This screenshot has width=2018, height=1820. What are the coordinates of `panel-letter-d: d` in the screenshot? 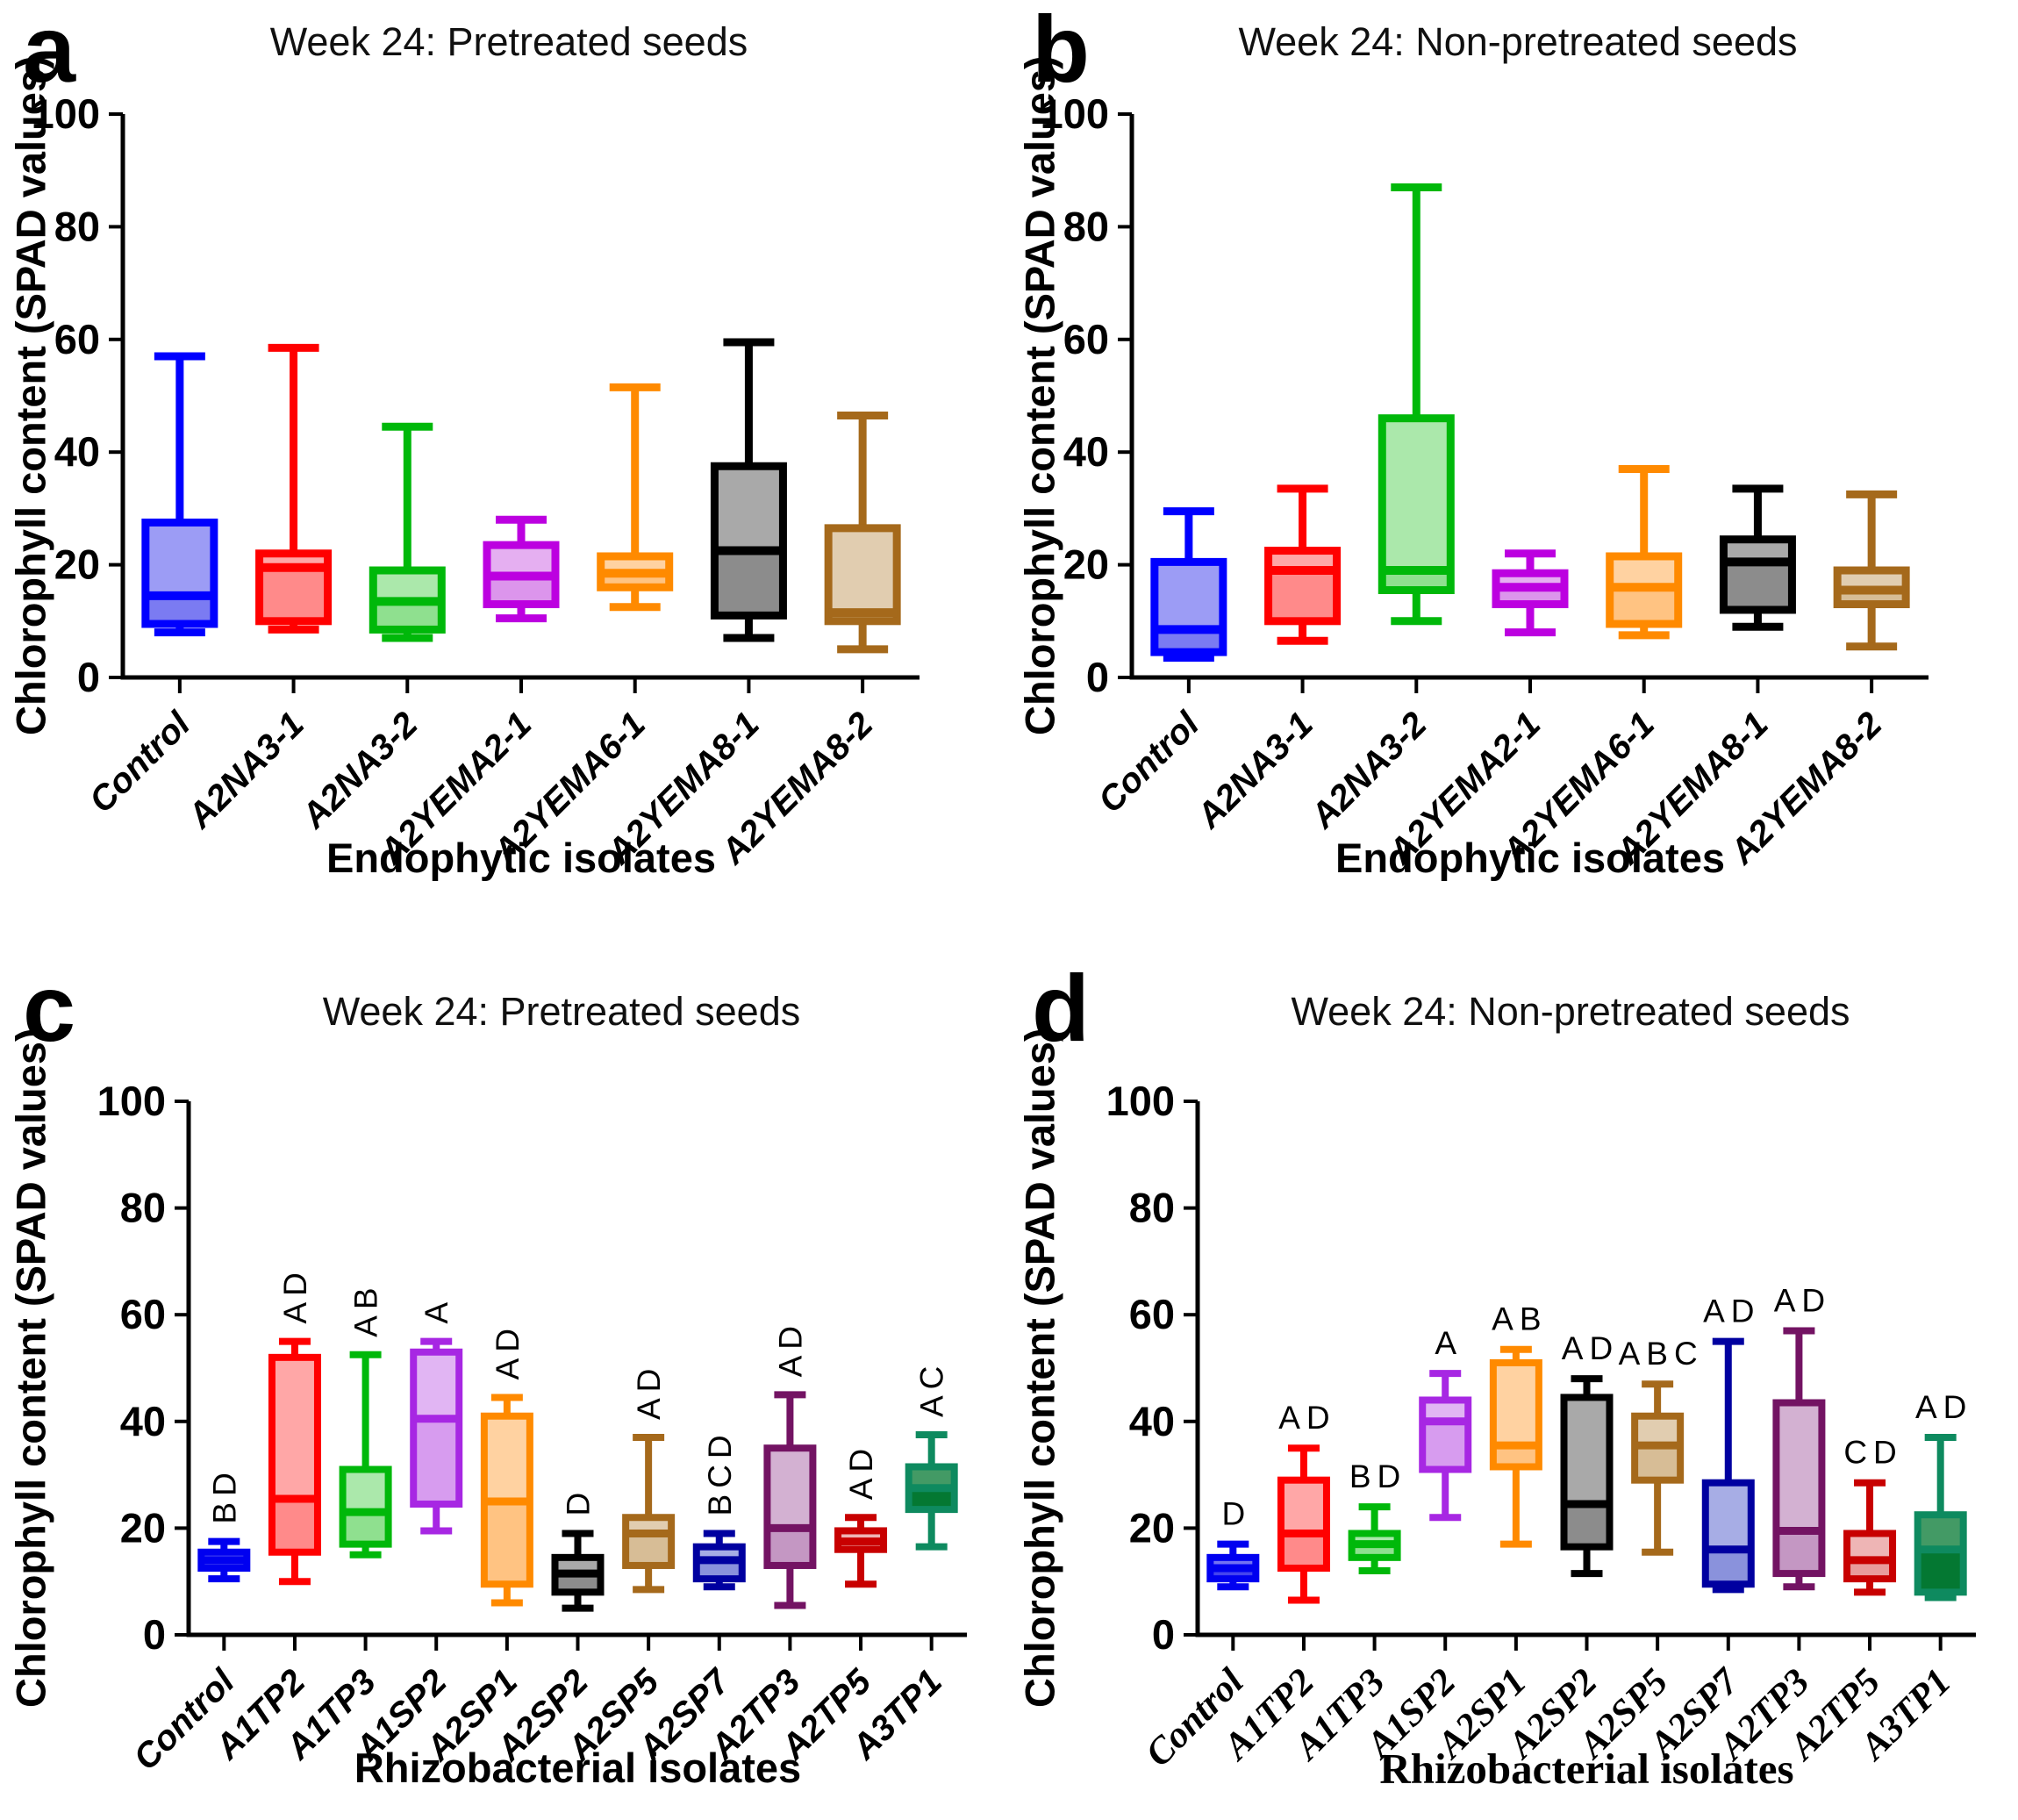 It's located at (1061, 1008).